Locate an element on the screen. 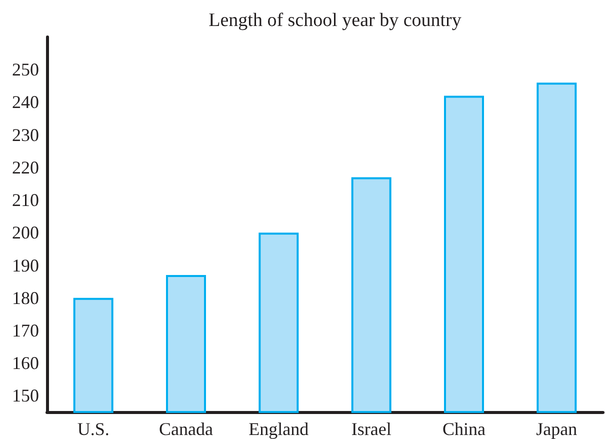 The width and height of the screenshot is (605, 439). y-tick-label: 190 is located at coordinates (25, 265).